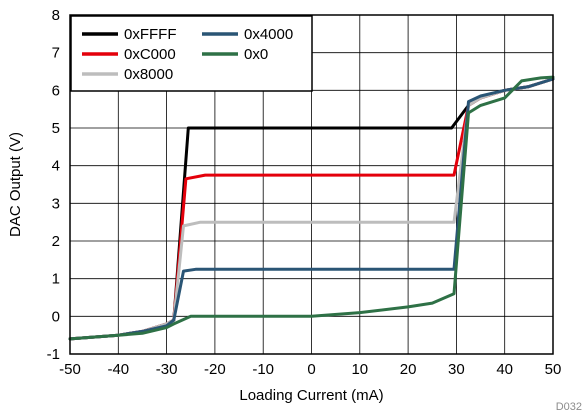  I want to click on x-tick-label: -40, so click(118, 369).